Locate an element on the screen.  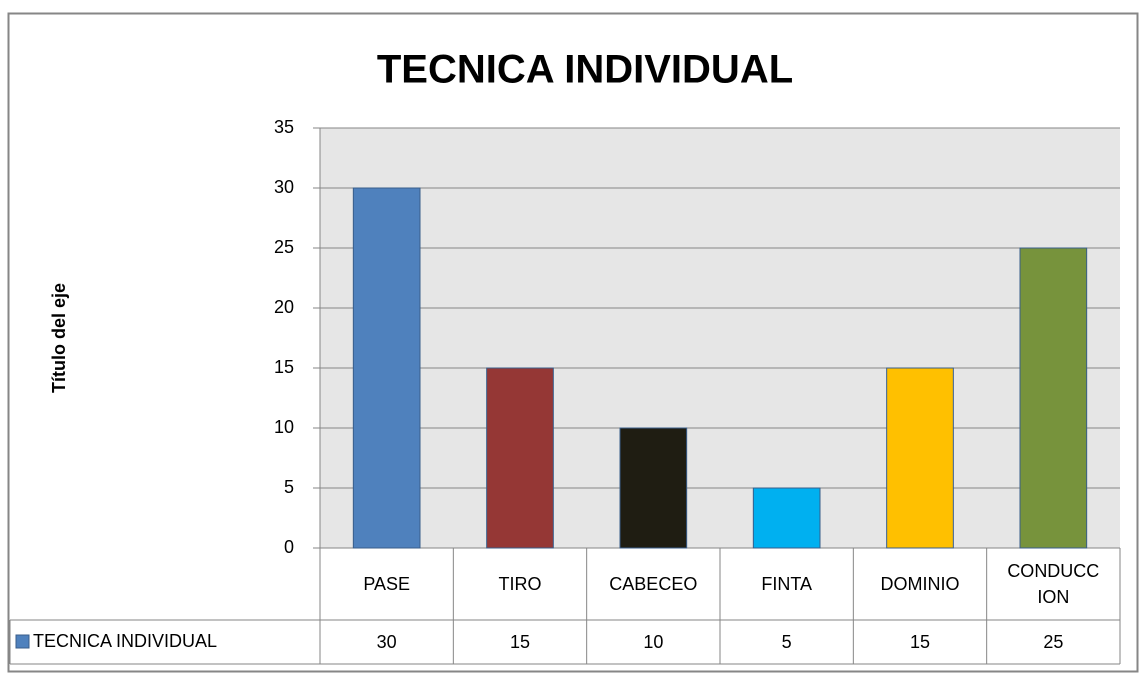
table-value: 30 is located at coordinates (387, 642).